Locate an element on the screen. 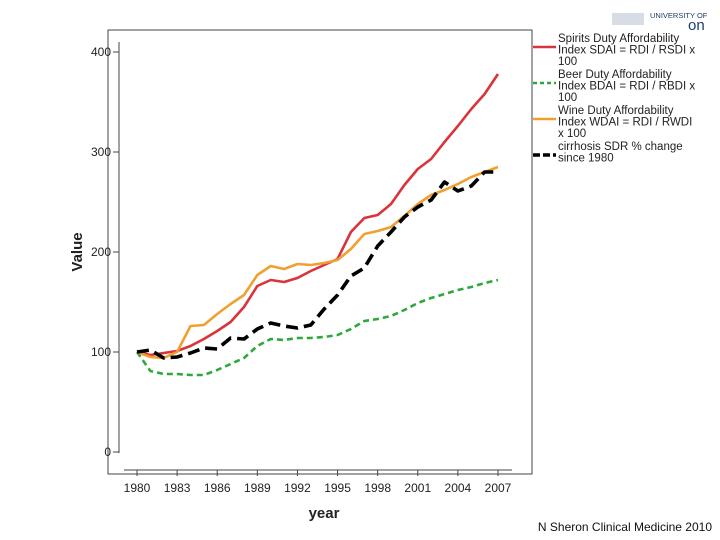 The width and height of the screenshot is (720, 540). y-axis-title: Value is located at coordinates (77, 251).